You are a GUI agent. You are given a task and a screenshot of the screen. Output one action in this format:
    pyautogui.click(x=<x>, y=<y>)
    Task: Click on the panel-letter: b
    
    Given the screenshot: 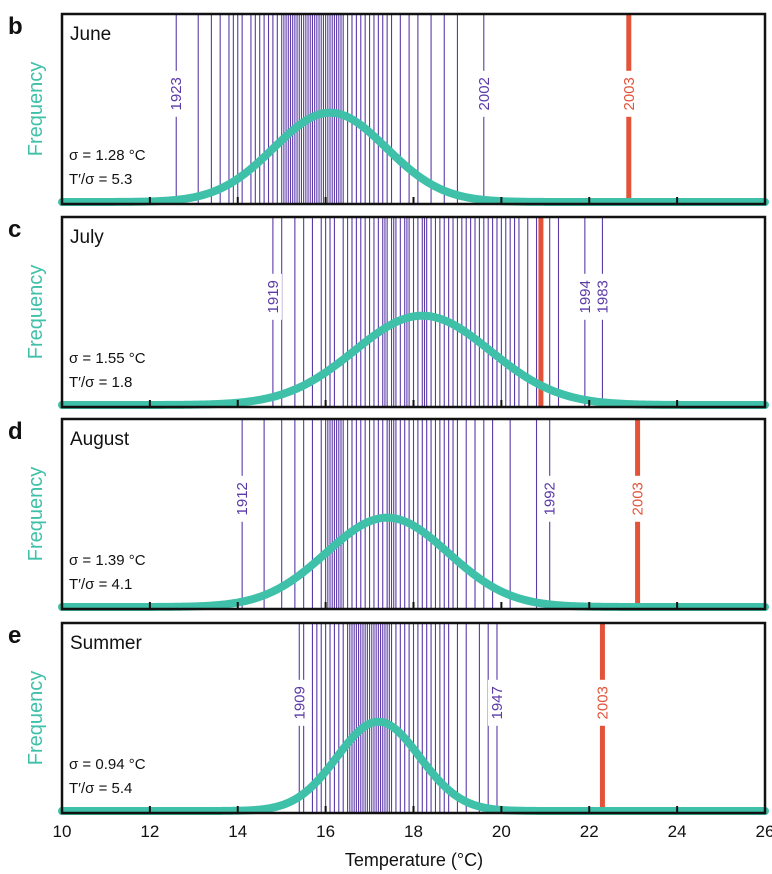 What is the action you would take?
    pyautogui.click(x=15, y=26)
    